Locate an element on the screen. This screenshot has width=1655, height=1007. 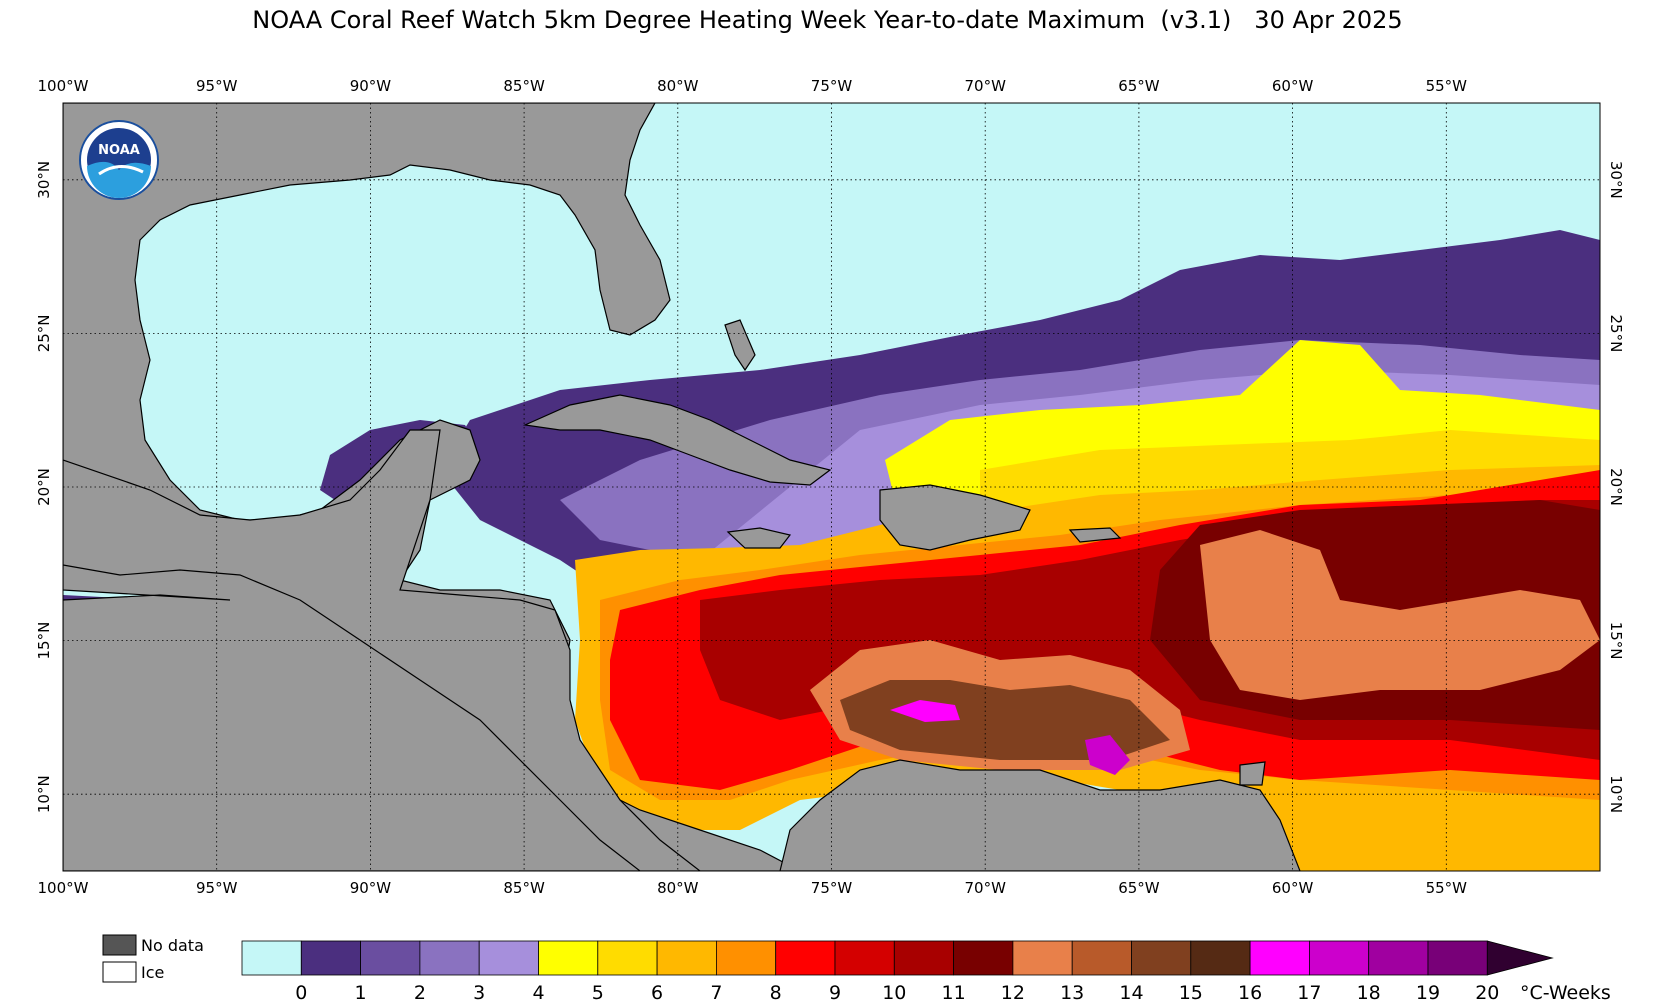
colorbar-tick-label: 5 is located at coordinates (598, 993).